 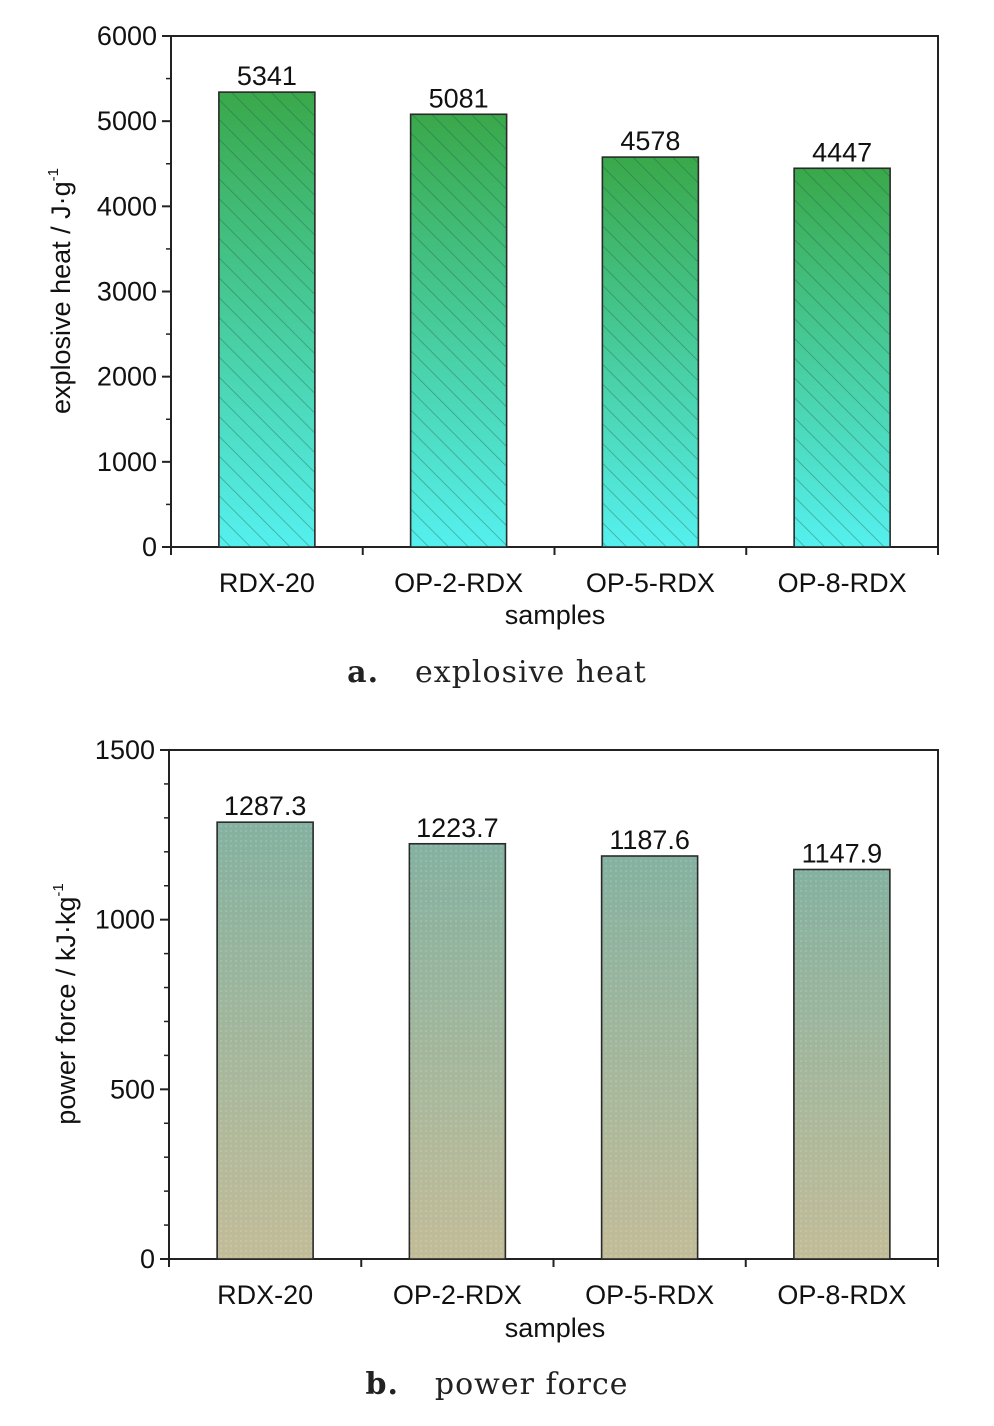 I want to click on y-tick-label: 5000, so click(x=127, y=121).